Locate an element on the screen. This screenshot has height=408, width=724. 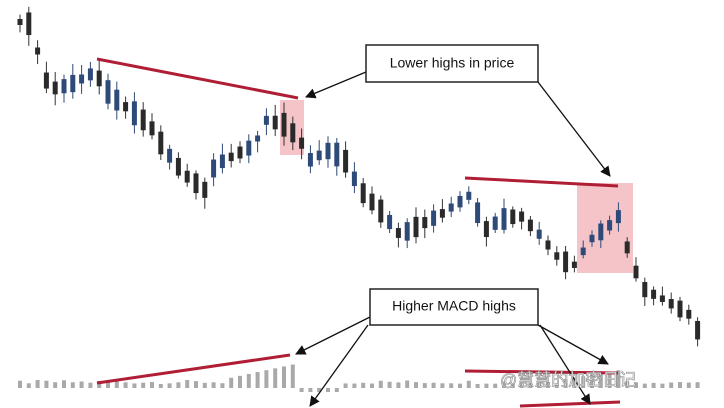
callout-box is located at coordinates (454, 307).